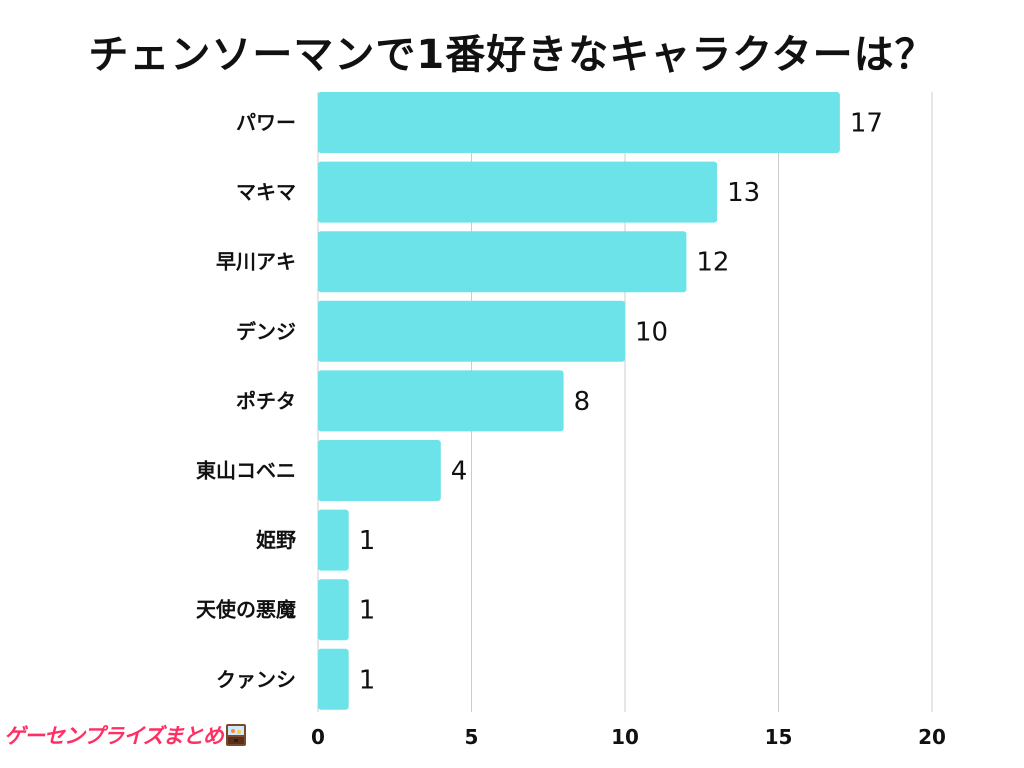 This screenshot has height=768, width=1024. What do you see at coordinates (256, 679) in the screenshot?
I see `category-label: クァンシ` at bounding box center [256, 679].